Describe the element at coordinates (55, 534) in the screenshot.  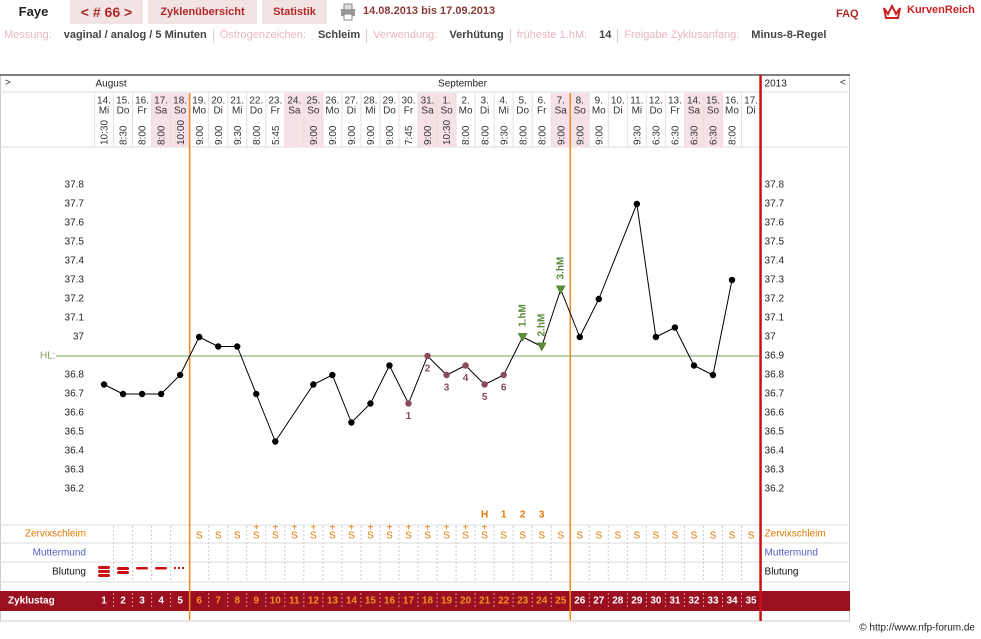
I see `row-label: Zervixschleim` at that location.